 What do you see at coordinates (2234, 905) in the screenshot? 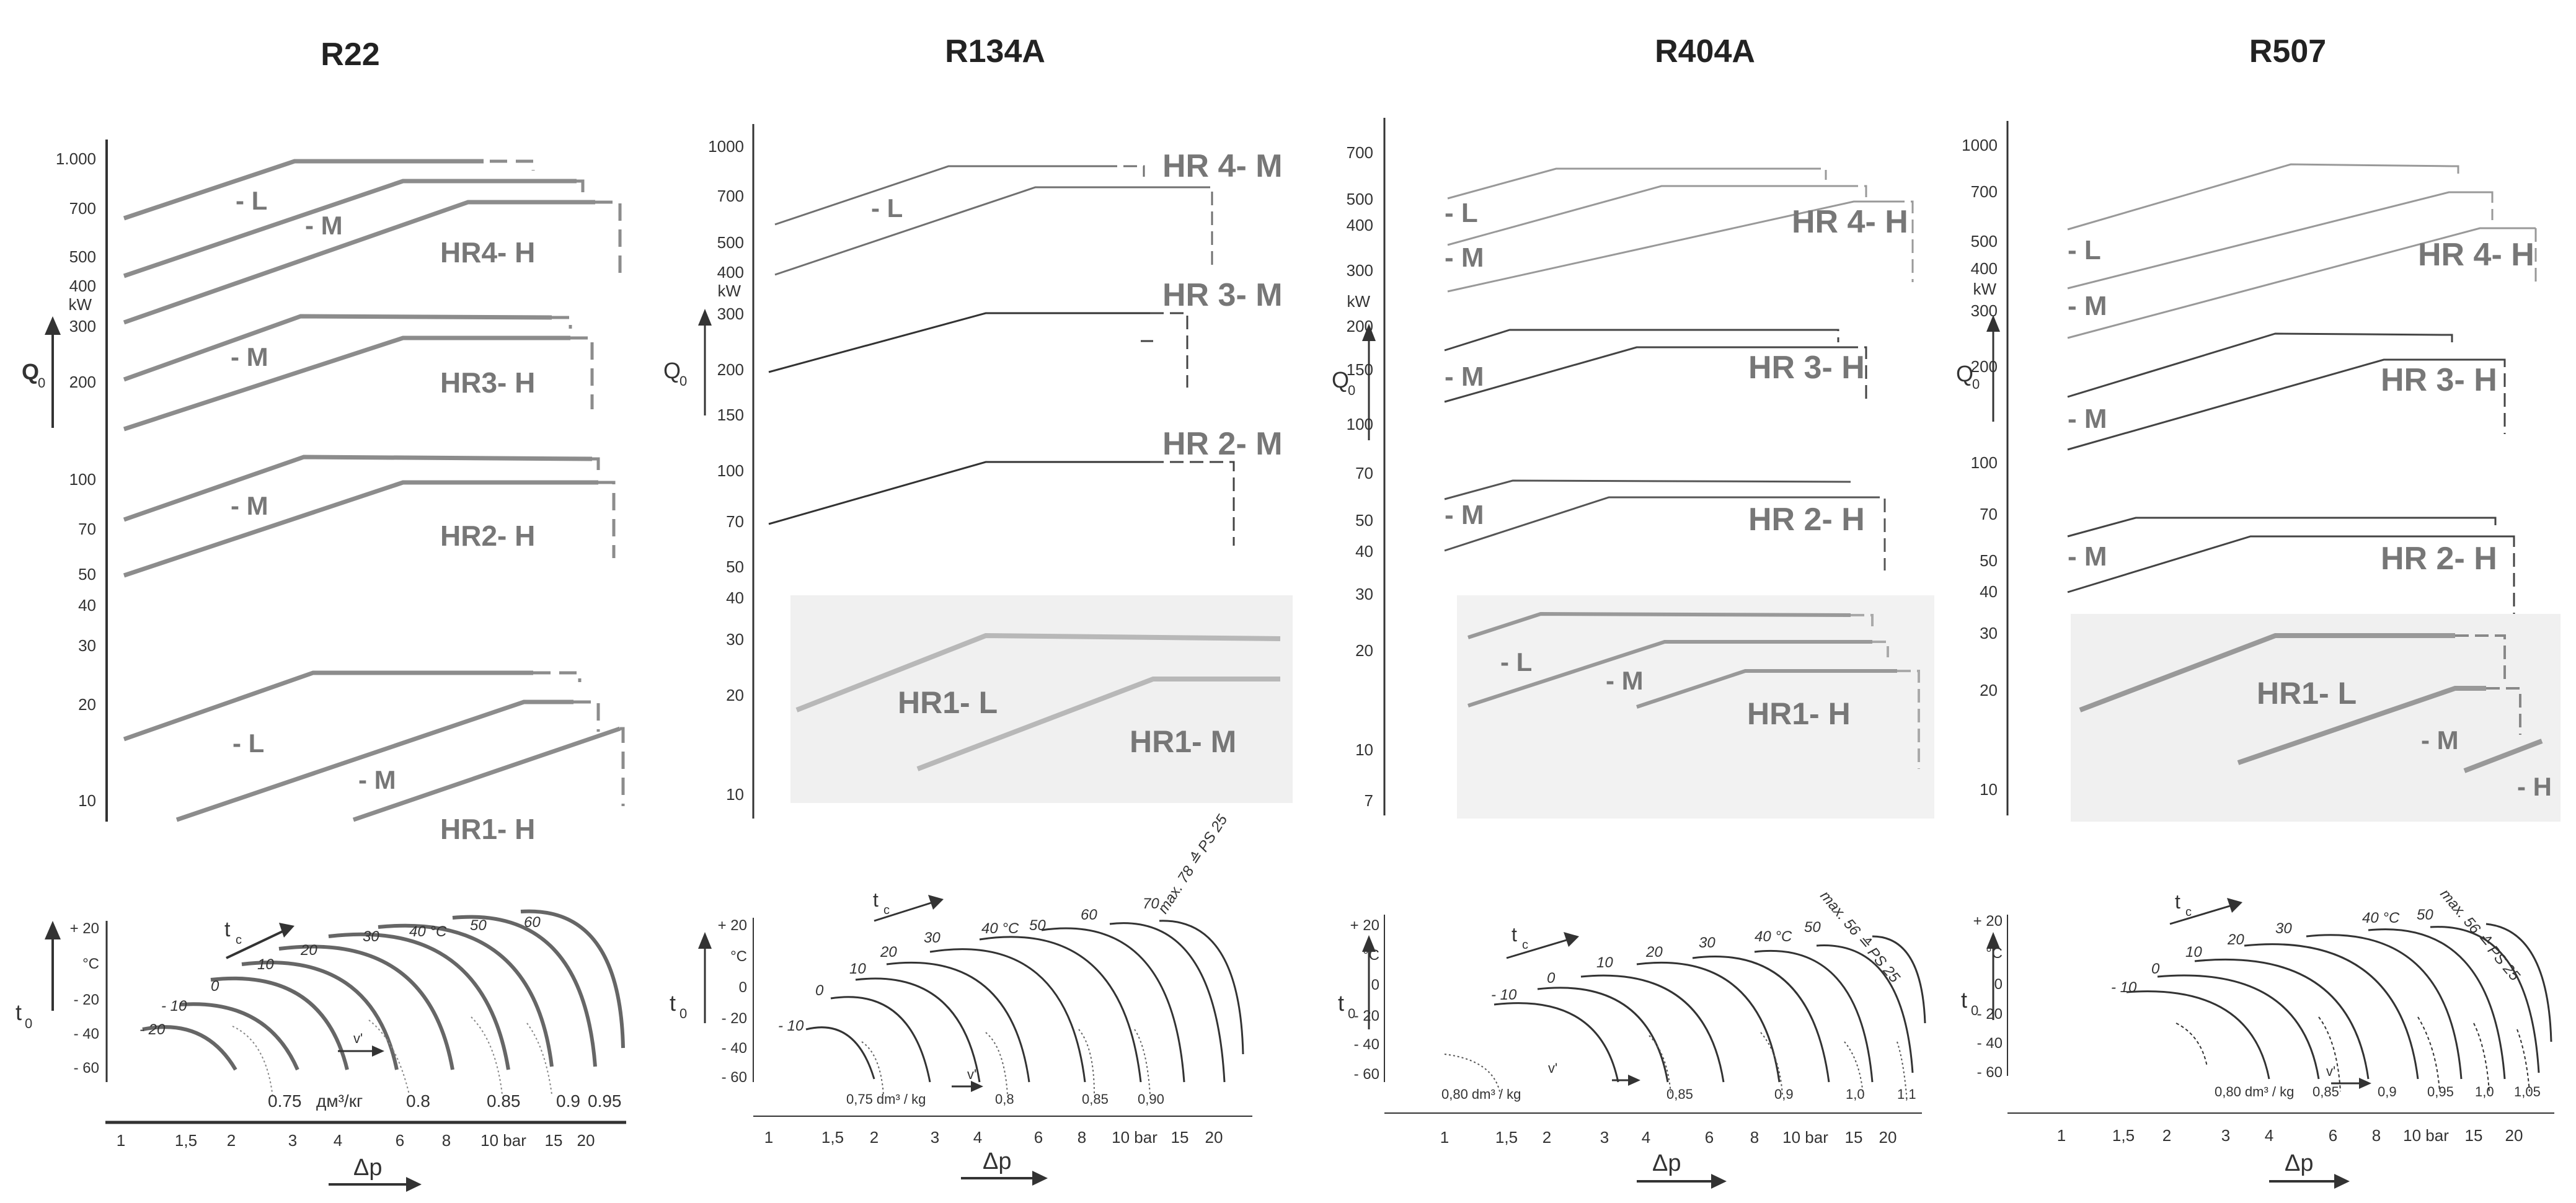
I see `tc-arrow-head` at bounding box center [2234, 905].